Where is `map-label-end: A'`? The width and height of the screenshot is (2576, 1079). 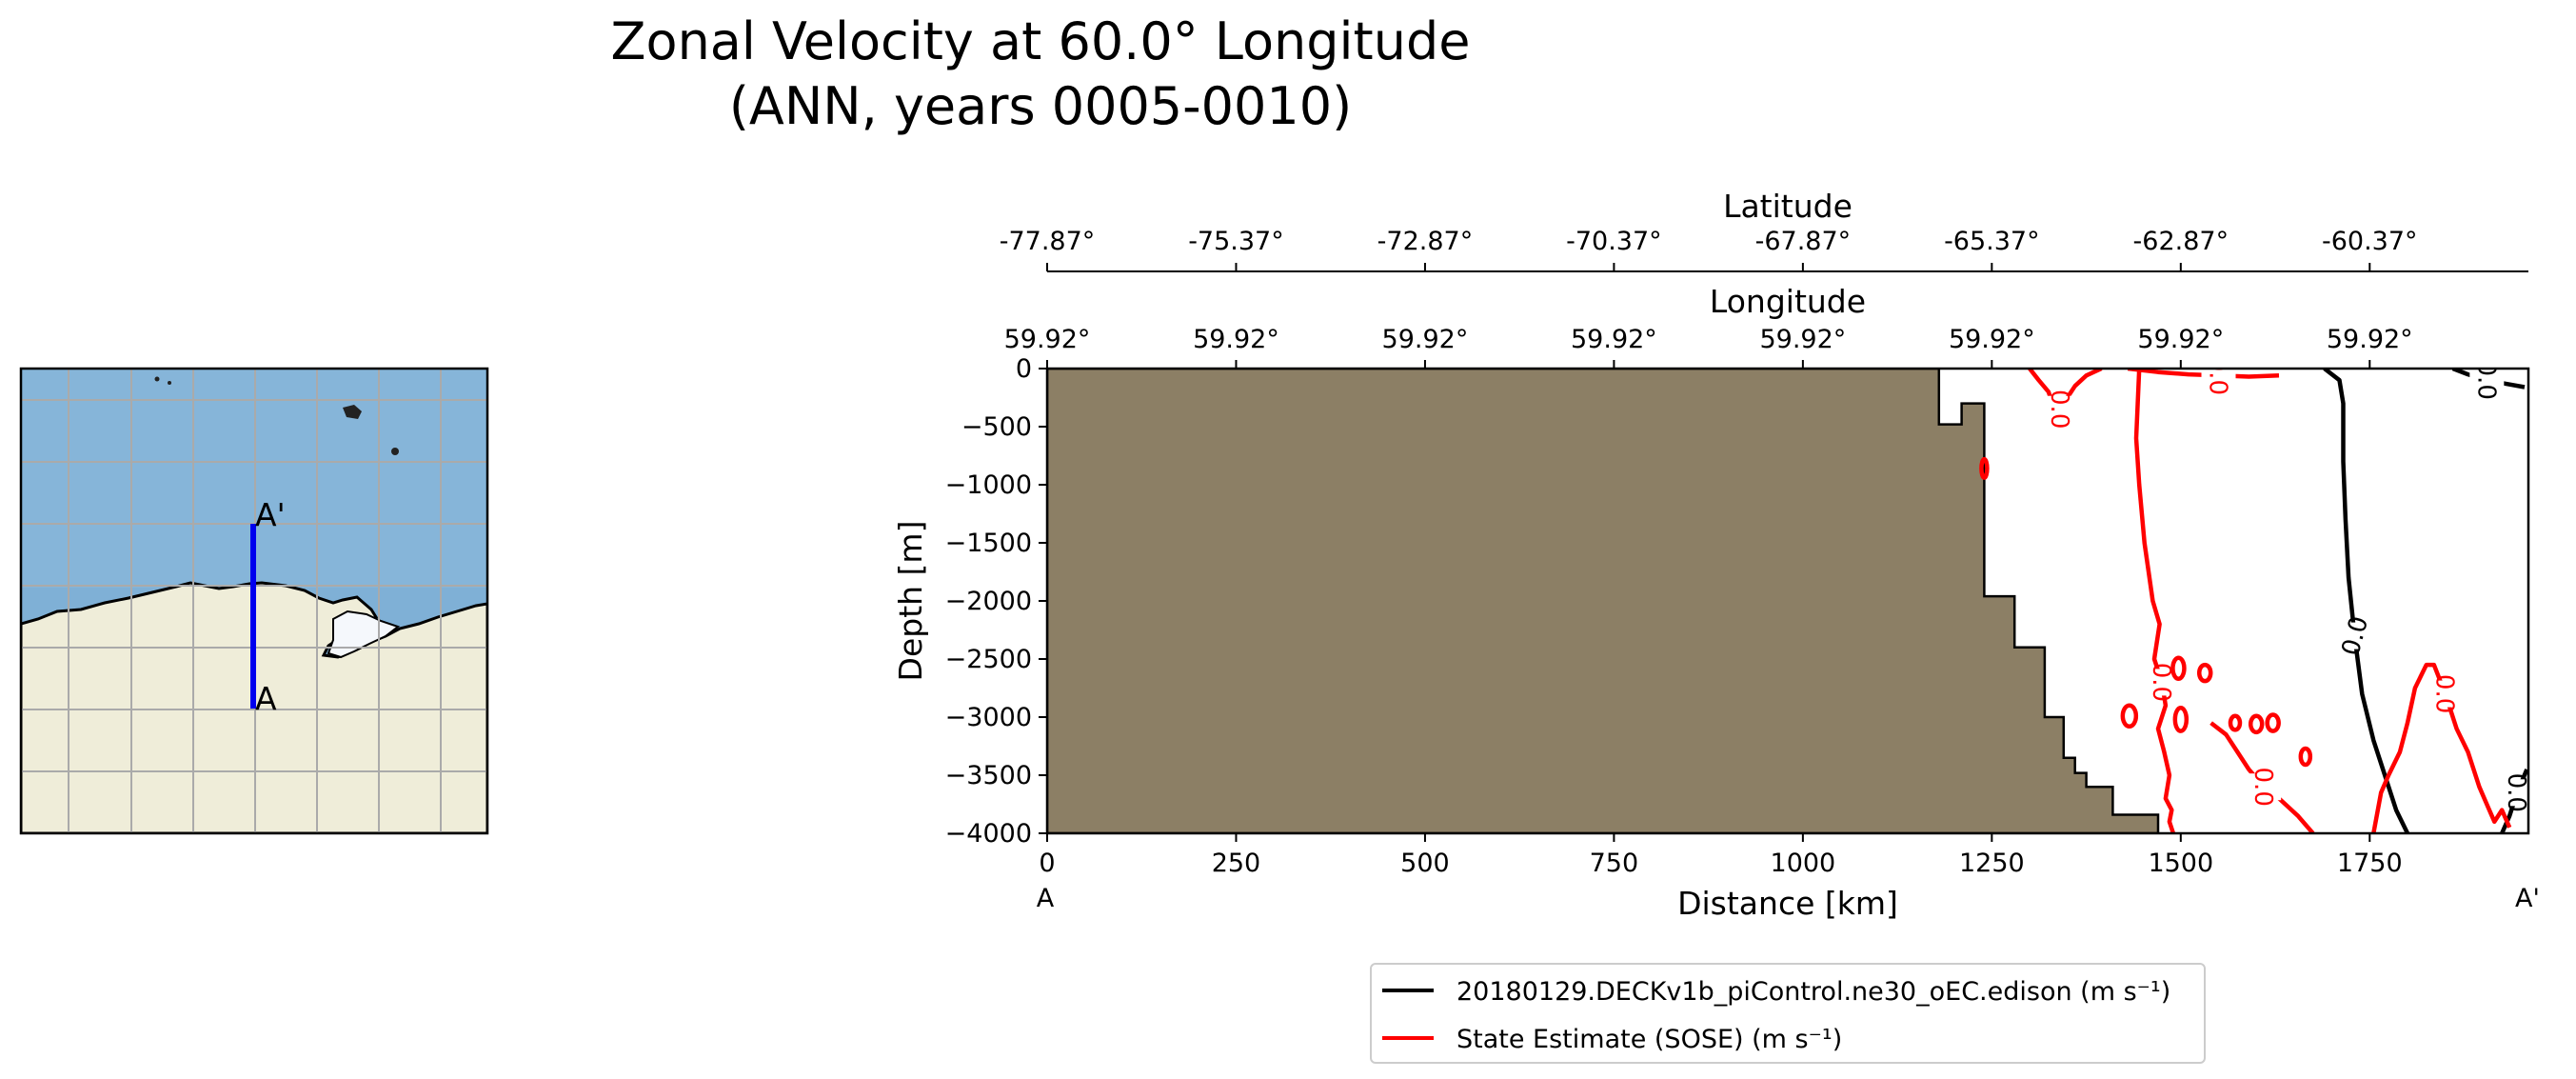
map-label-end: A' is located at coordinates (270, 515).